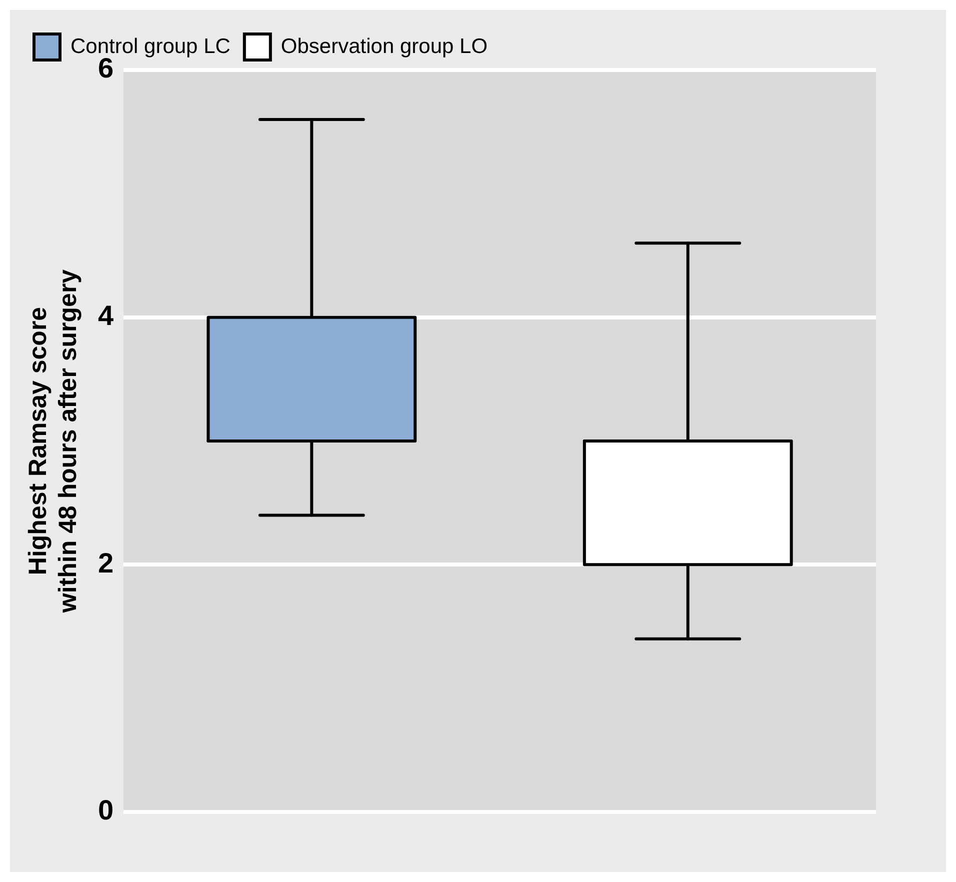  Describe the element at coordinates (106, 316) in the screenshot. I see `y-tick-label: 4` at that location.